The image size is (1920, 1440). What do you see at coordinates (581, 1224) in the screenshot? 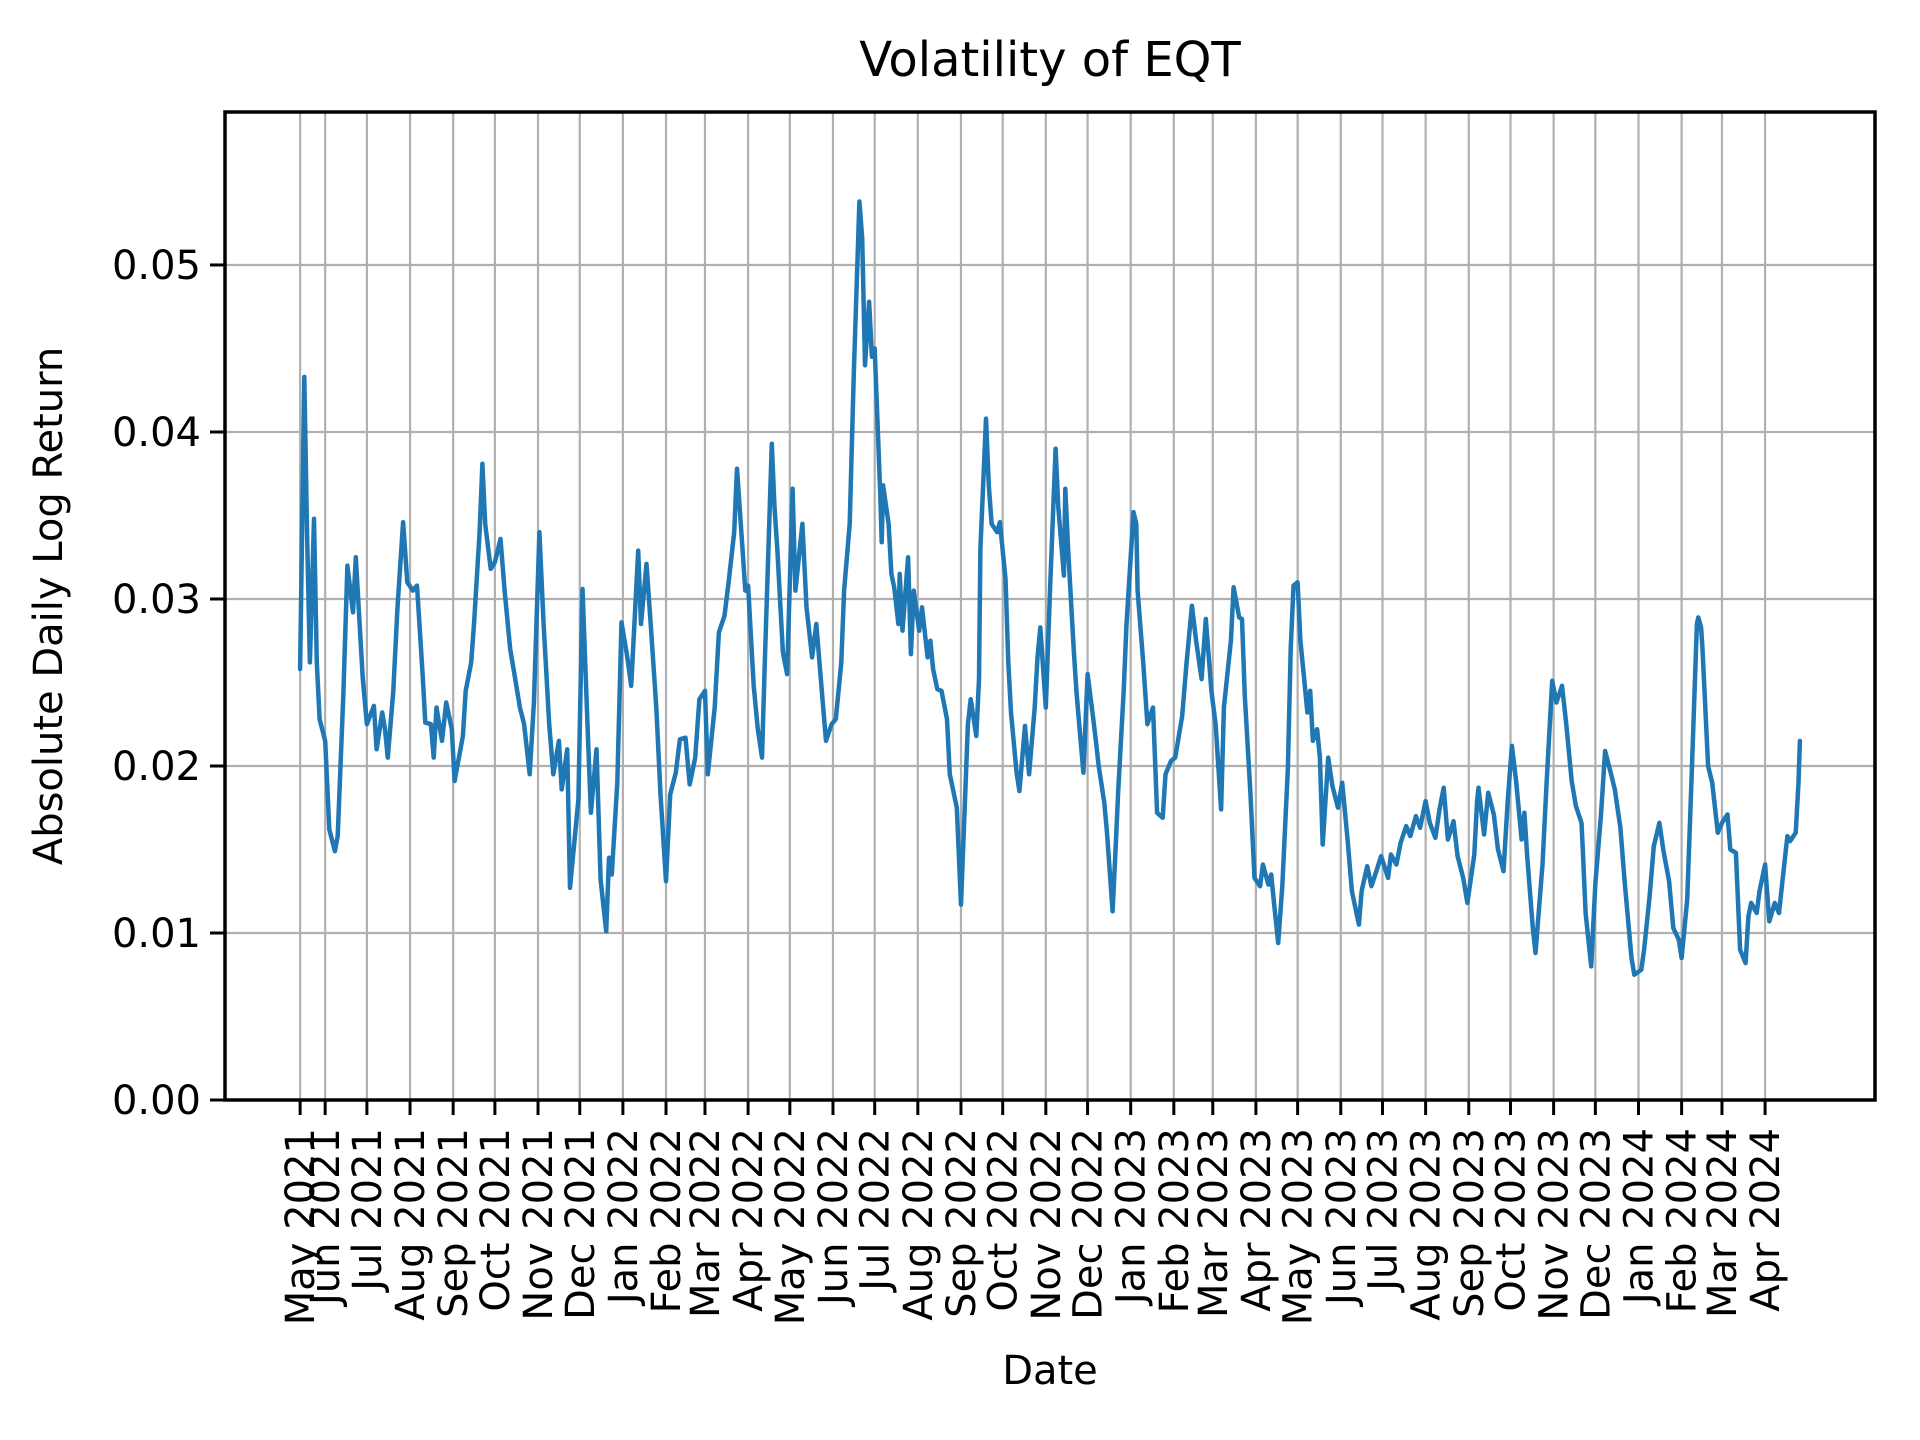
I see `x-tick-label: Dec 2021` at bounding box center [581, 1224].